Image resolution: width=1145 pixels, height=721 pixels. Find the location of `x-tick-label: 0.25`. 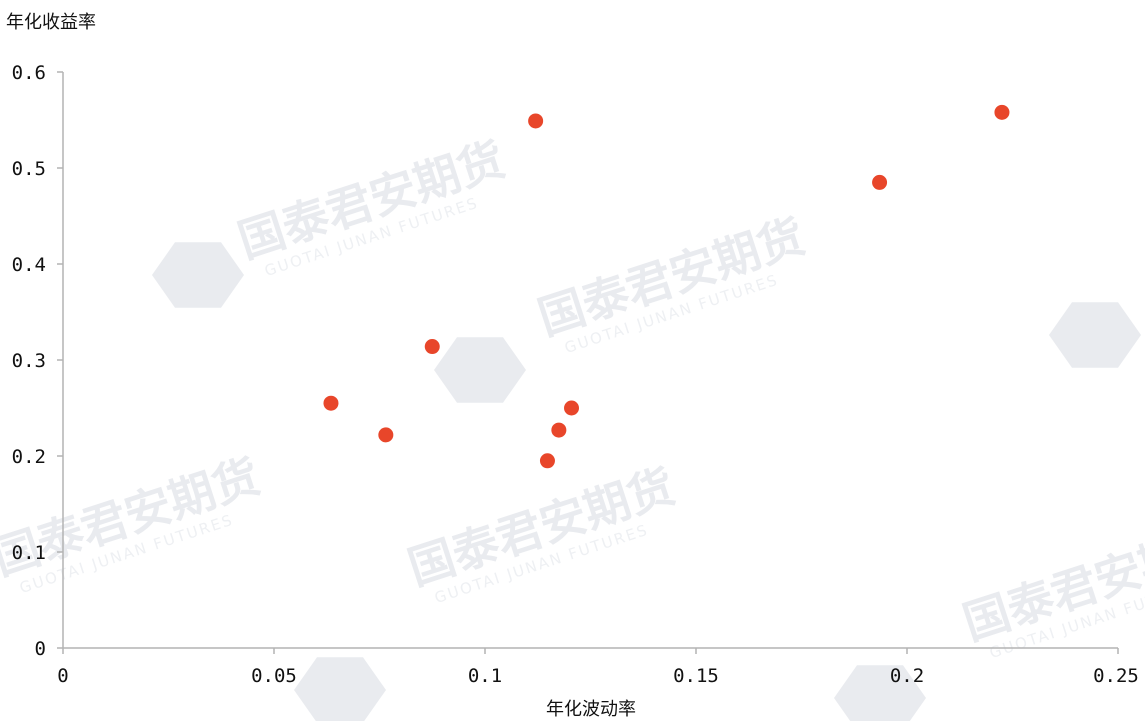

x-tick-label: 0.25 is located at coordinates (1116, 676).